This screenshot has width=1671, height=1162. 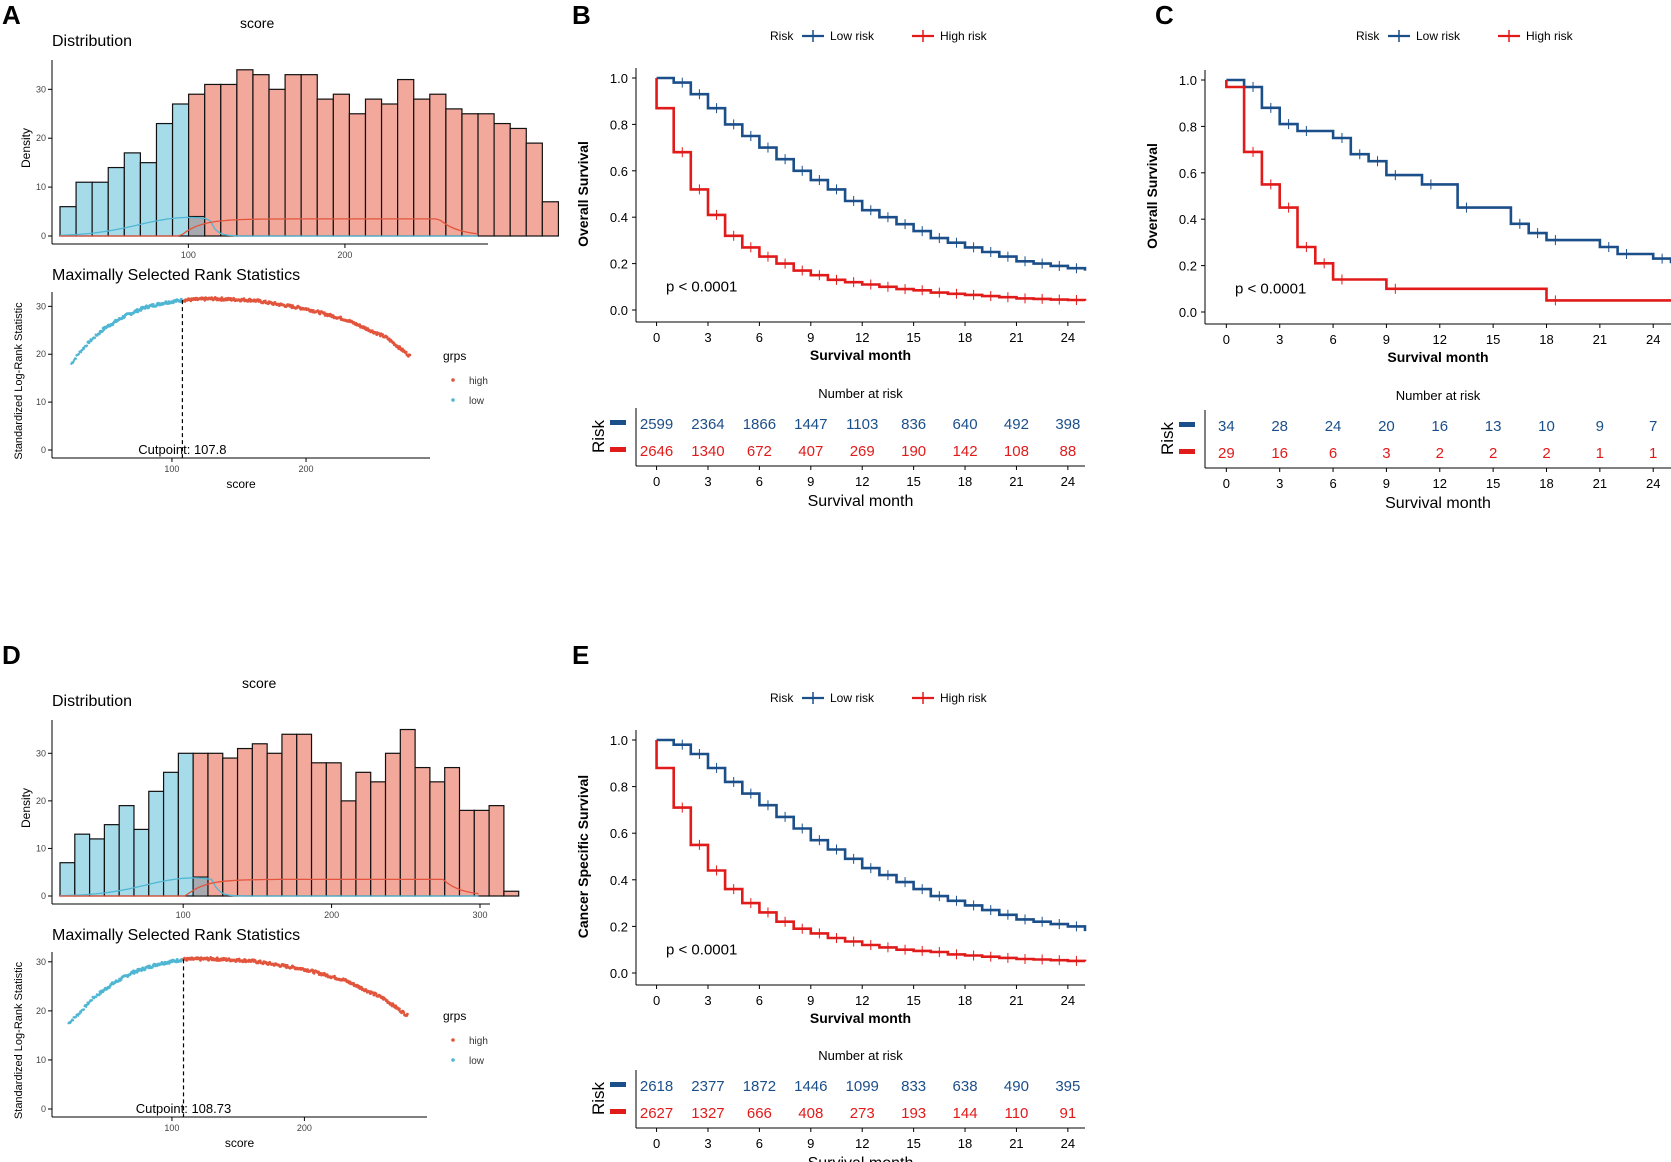 I want to click on risk-x-tick-label: 21, so click(x=1016, y=481).